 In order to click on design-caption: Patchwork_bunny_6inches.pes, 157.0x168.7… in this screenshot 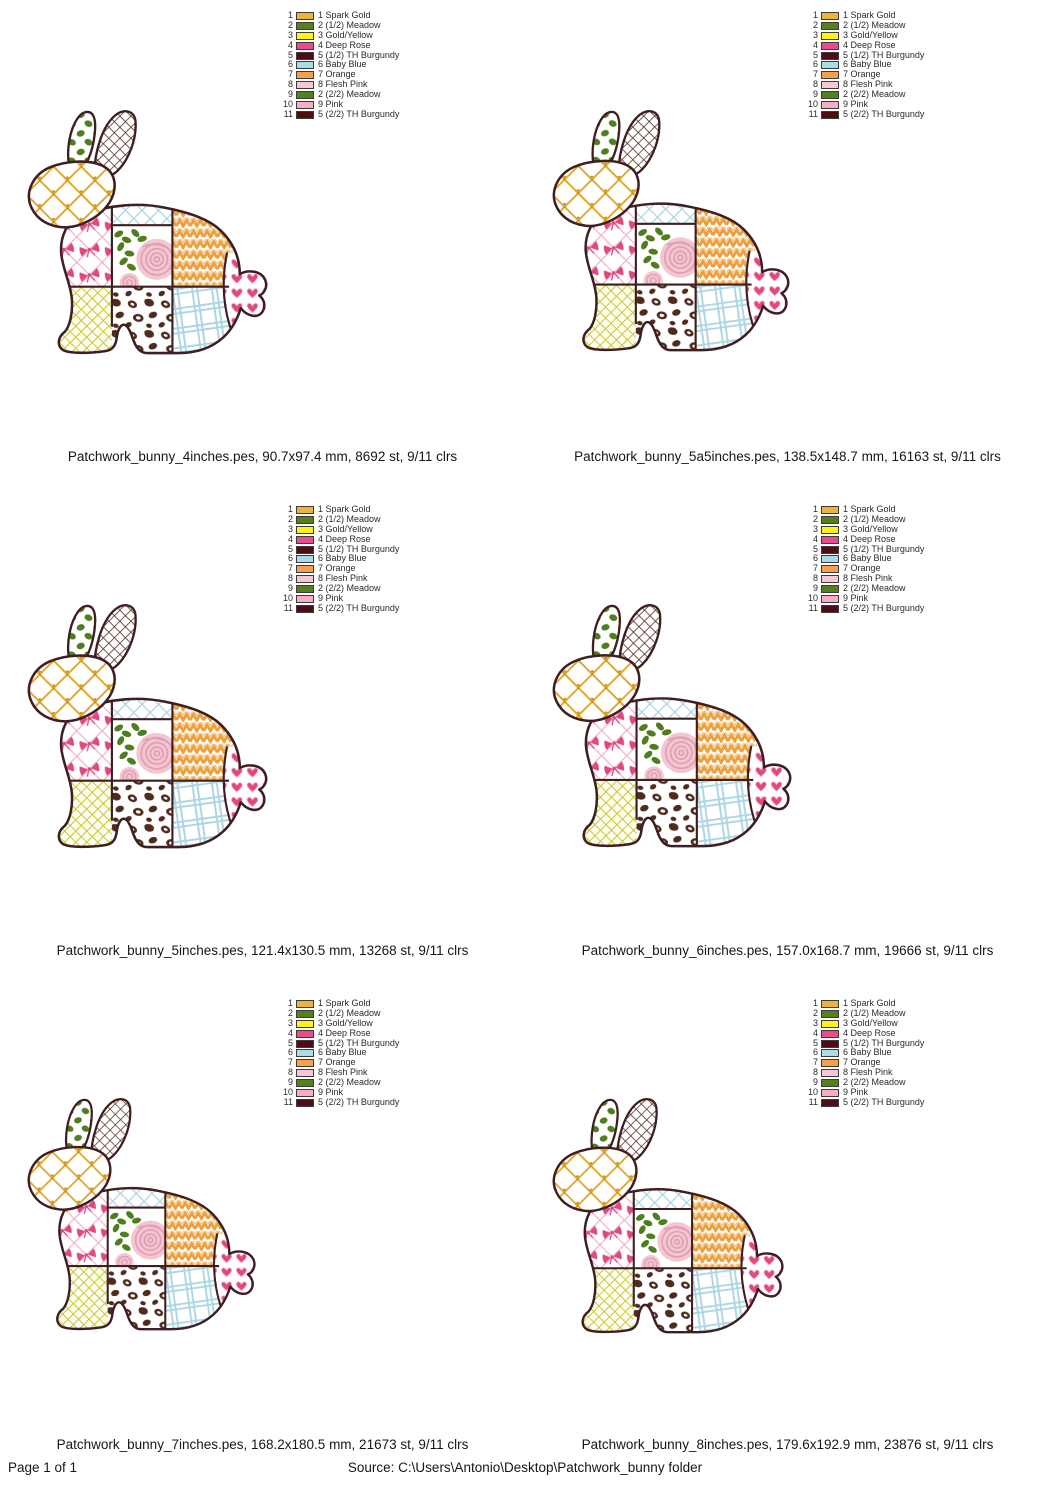, I will do `click(787, 950)`.